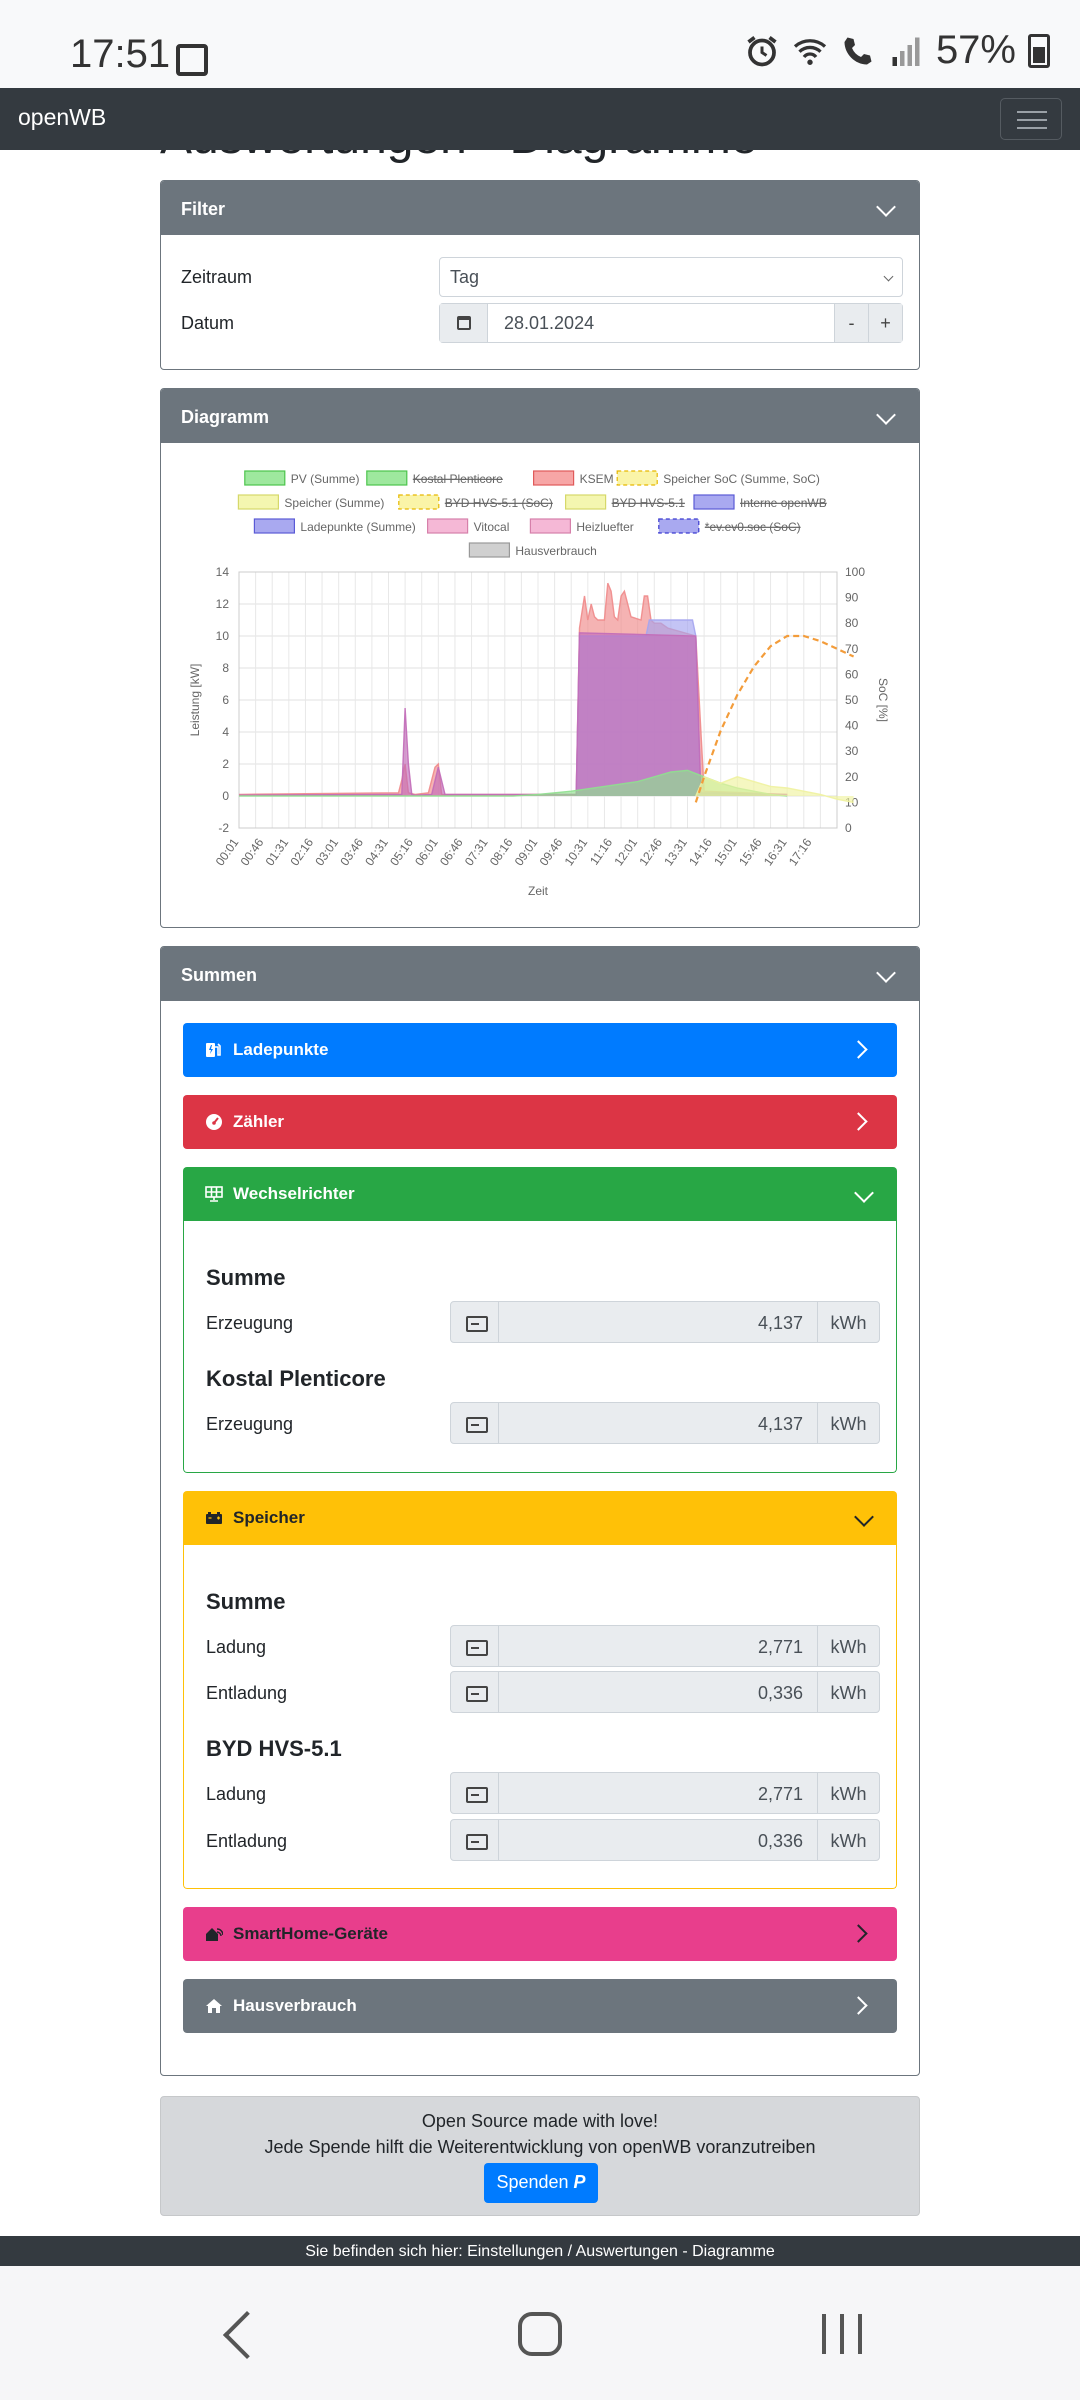  I want to click on donate-button: Spenden P, so click(541, 2183).